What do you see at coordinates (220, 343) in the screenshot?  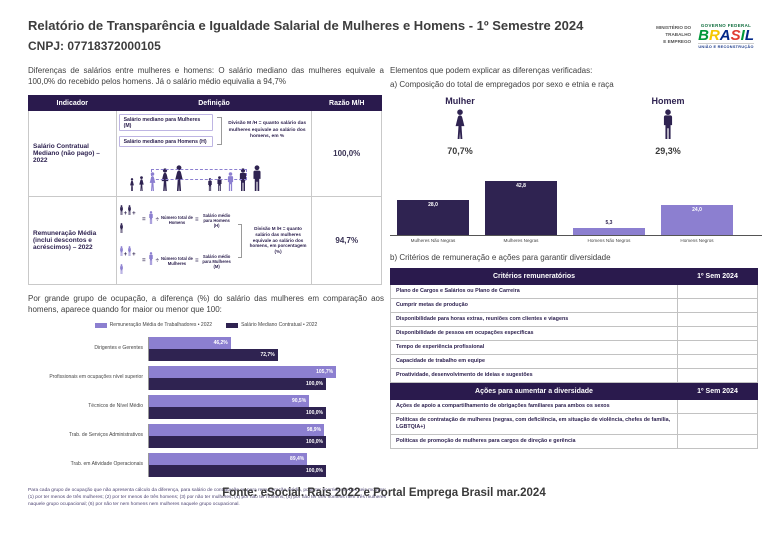 I see `bar-value-label: 46,2%` at bounding box center [220, 343].